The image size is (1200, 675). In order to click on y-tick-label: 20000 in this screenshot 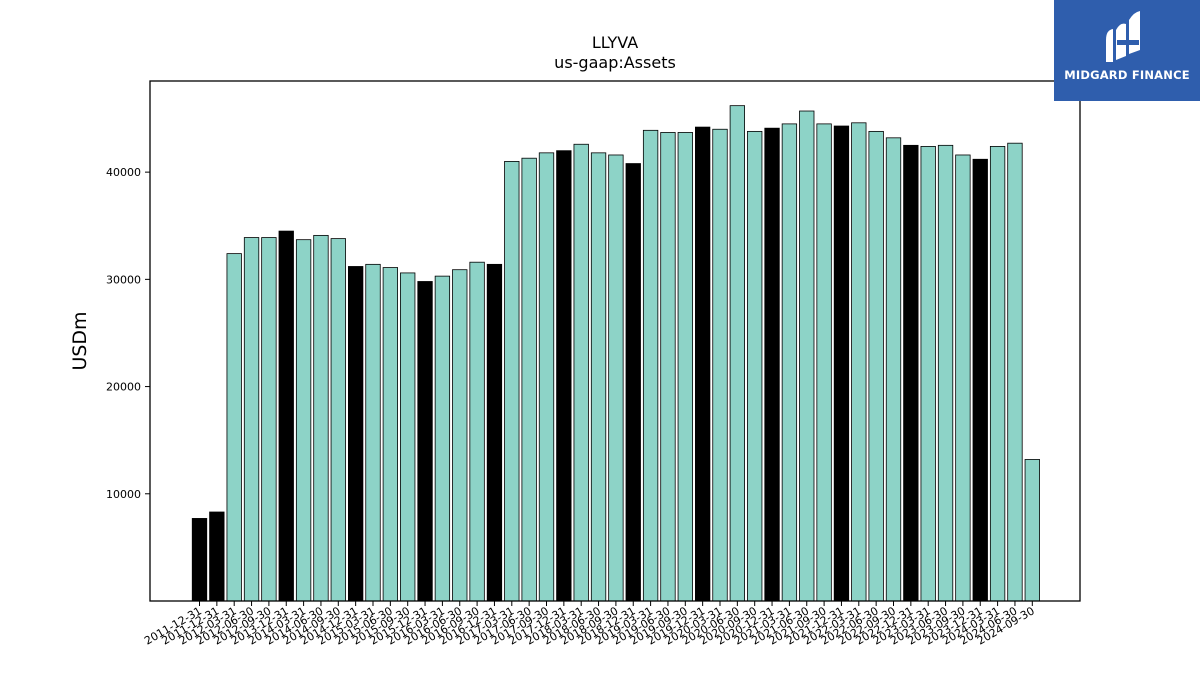, I will do `click(123, 387)`.